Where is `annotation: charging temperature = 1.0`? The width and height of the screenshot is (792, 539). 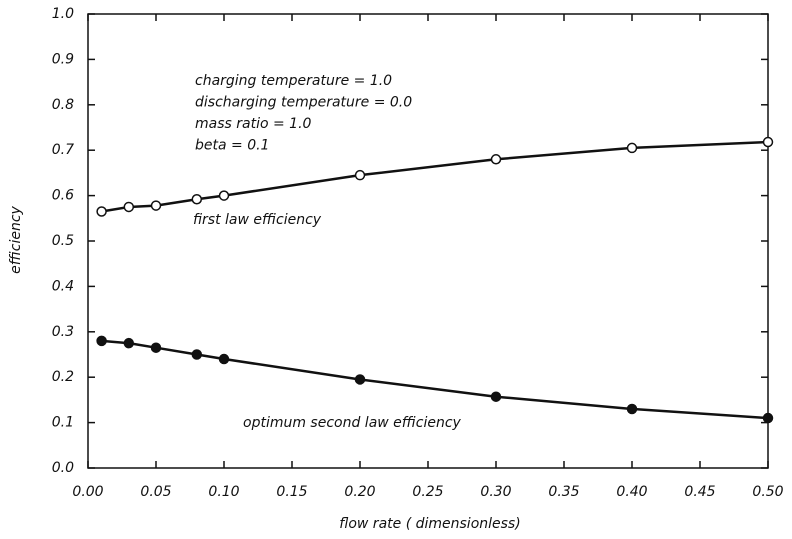
annotation: charging temperature = 1.0 is located at coordinates (293, 81).